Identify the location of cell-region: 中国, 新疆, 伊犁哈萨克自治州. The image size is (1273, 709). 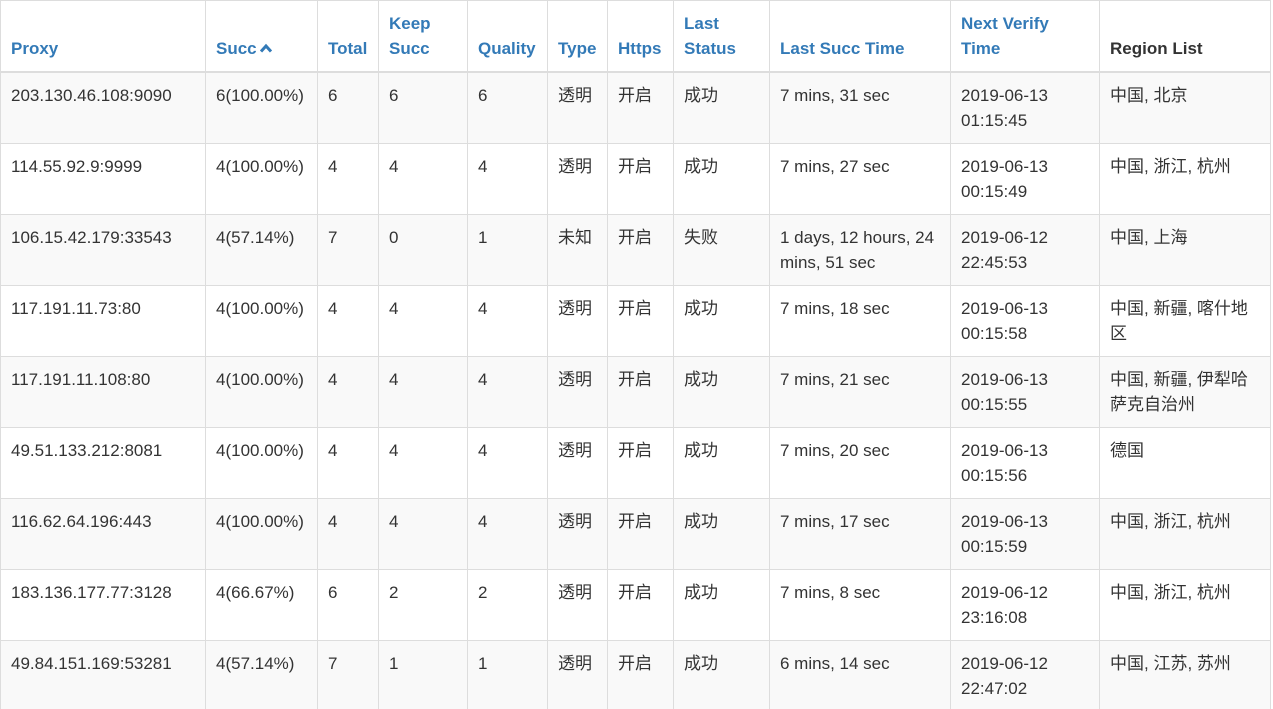
(1185, 392).